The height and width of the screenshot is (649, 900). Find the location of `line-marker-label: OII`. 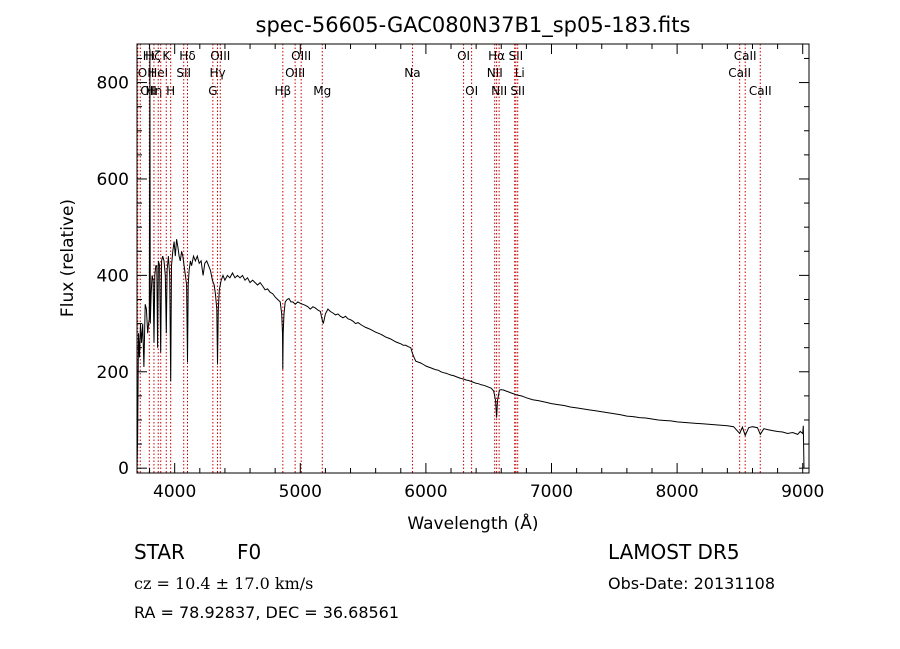

line-marker-label: OII is located at coordinates (148, 91).